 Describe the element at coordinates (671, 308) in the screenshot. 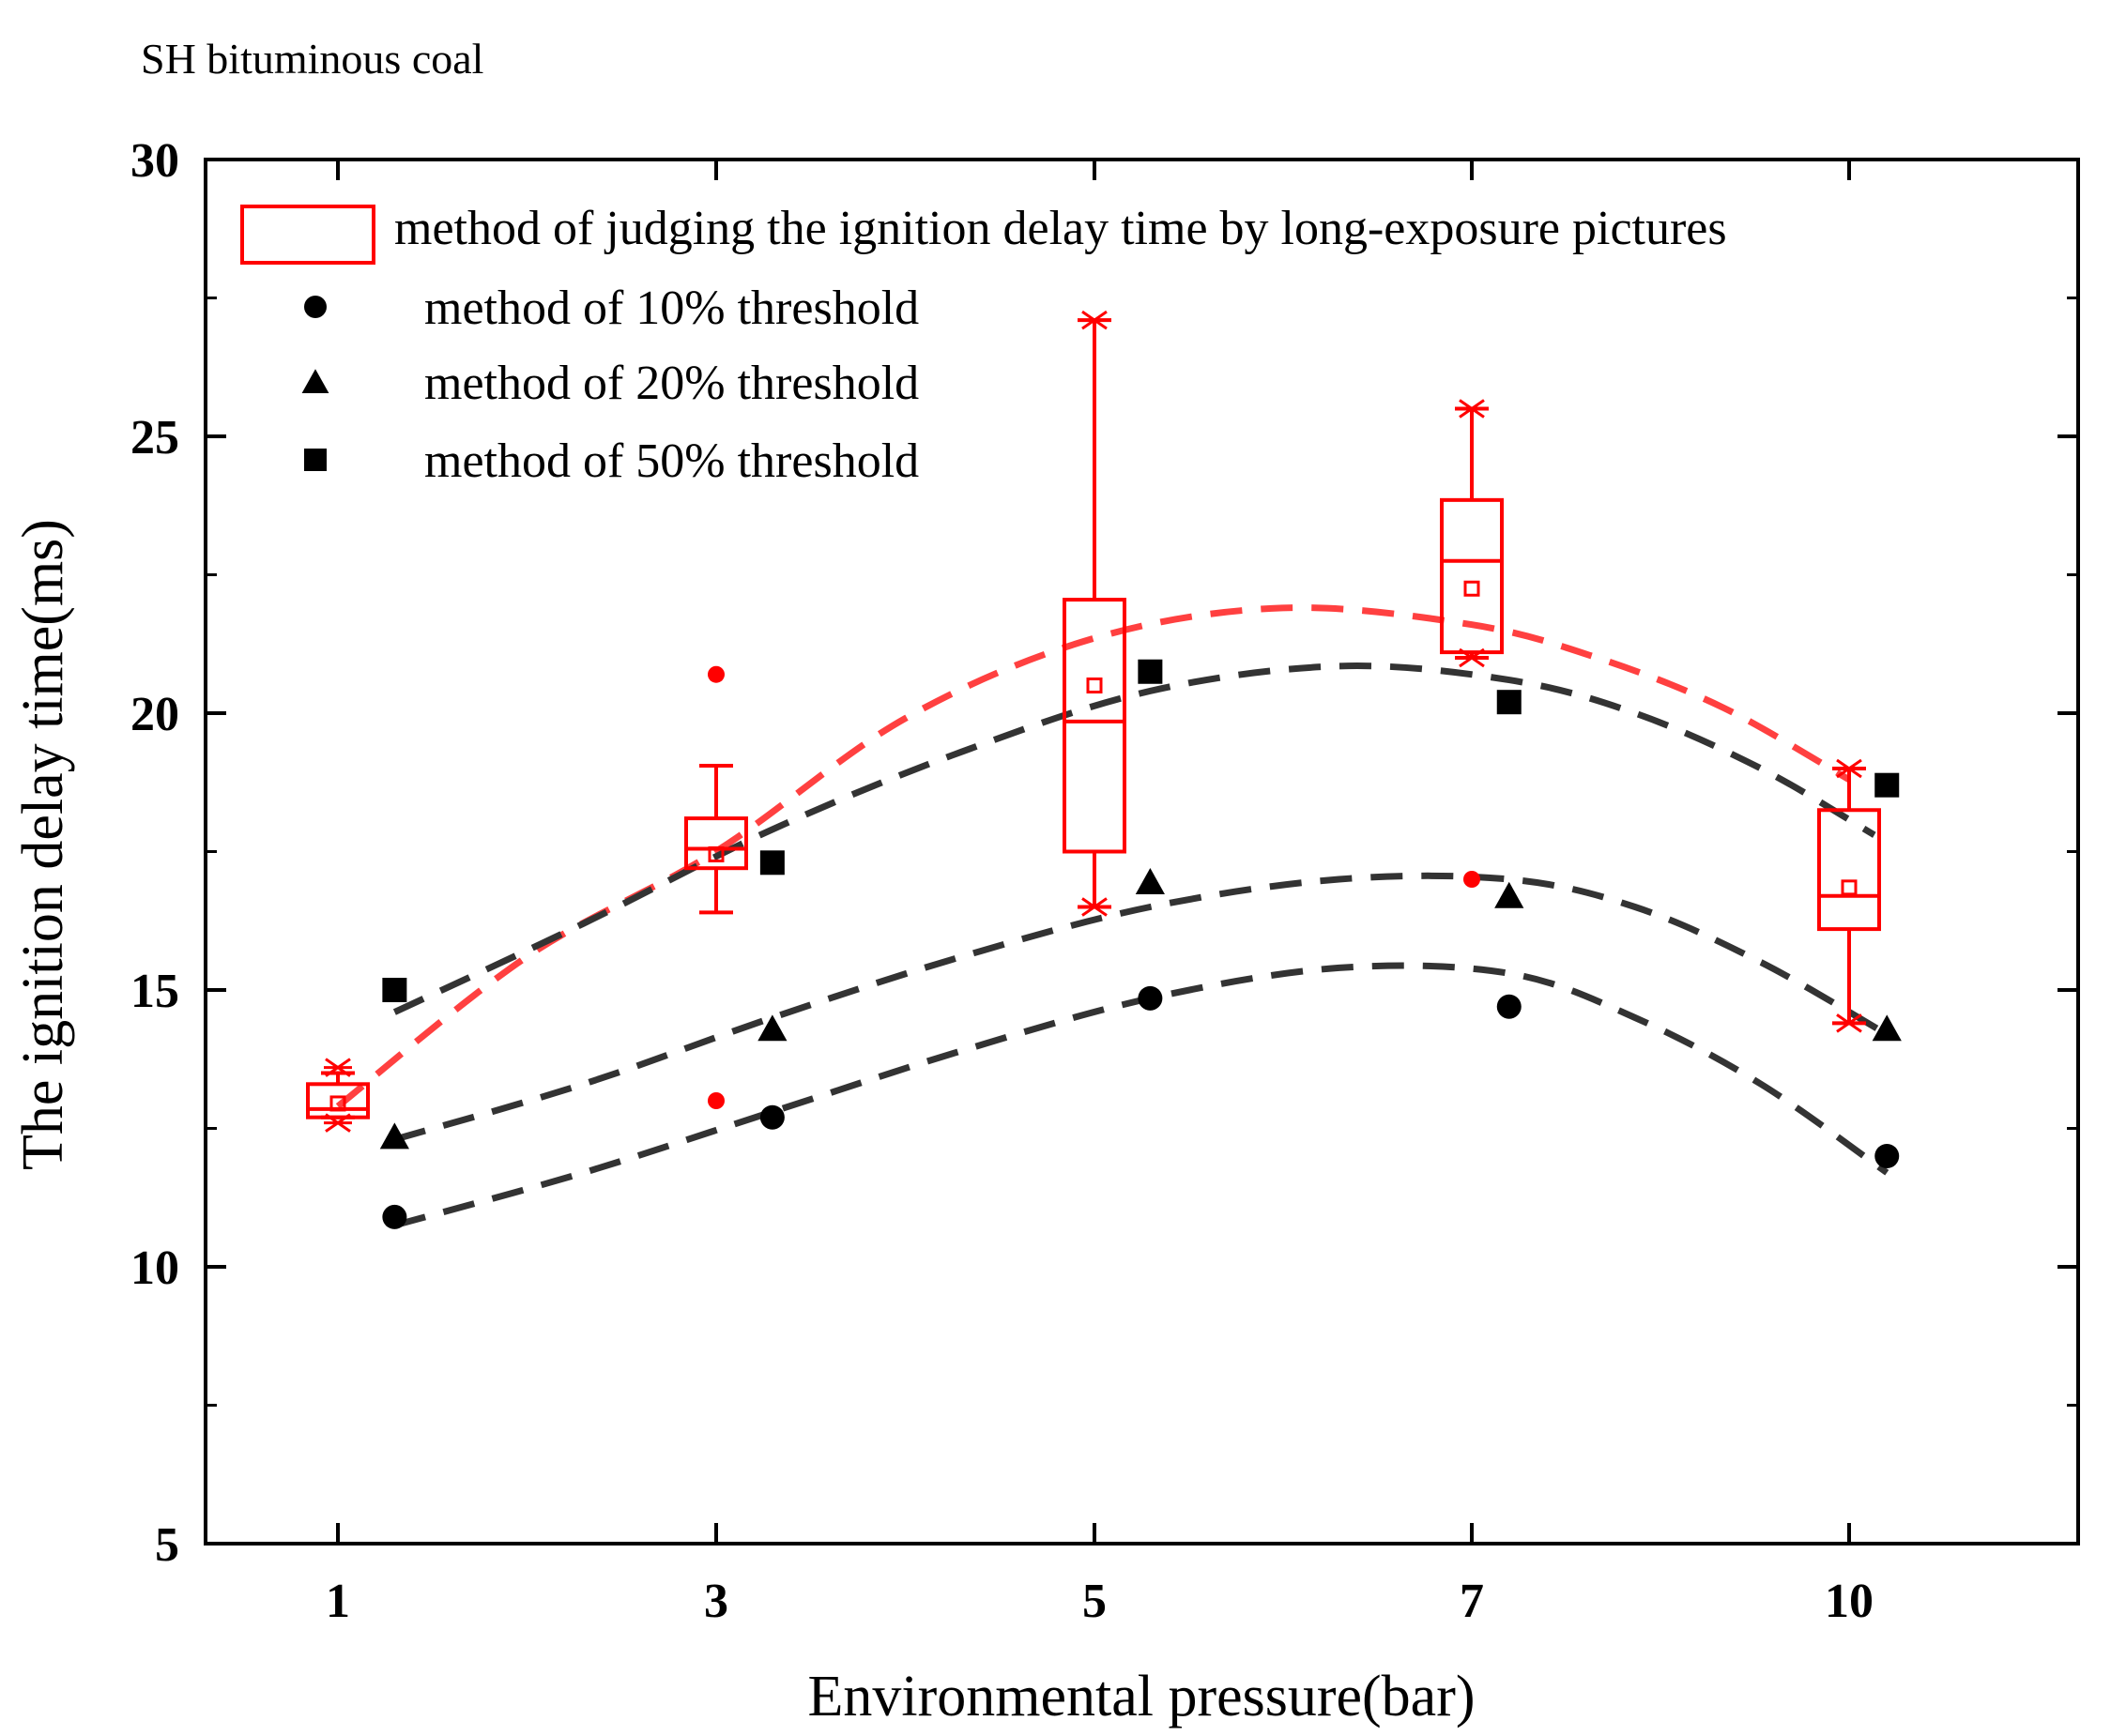

I see `legend-label-circle: method of 10% threshold` at that location.